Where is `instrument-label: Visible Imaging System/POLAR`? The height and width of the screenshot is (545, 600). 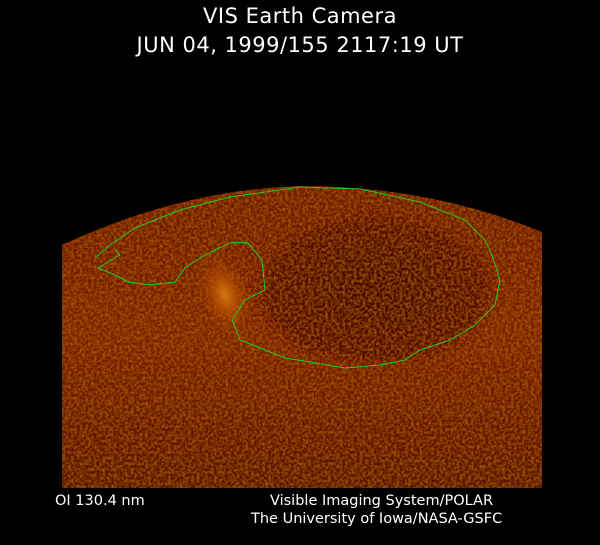
instrument-label: Visible Imaging System/POLAR is located at coordinates (382, 501).